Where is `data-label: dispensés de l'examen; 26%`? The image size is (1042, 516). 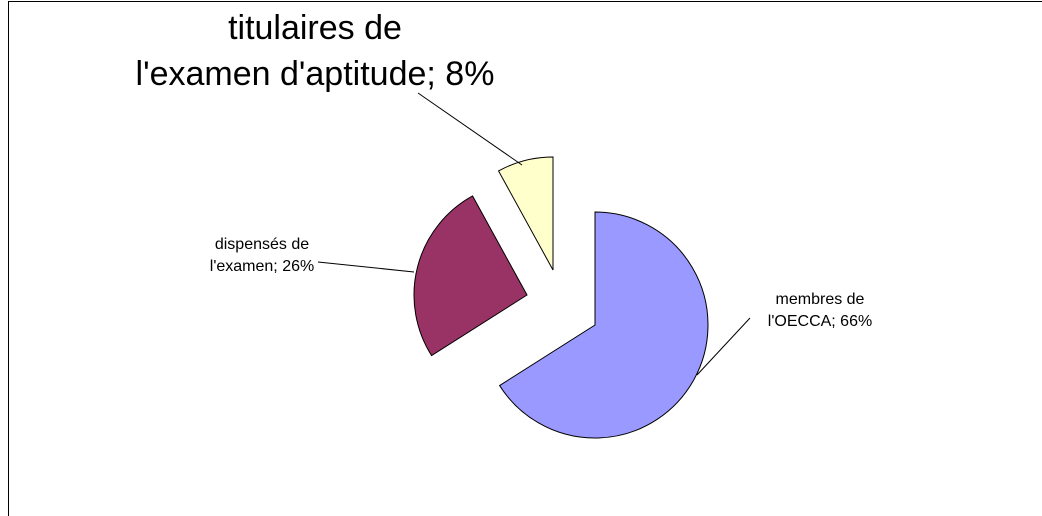 data-label: dispensés de l'examen; 26% is located at coordinates (262, 255).